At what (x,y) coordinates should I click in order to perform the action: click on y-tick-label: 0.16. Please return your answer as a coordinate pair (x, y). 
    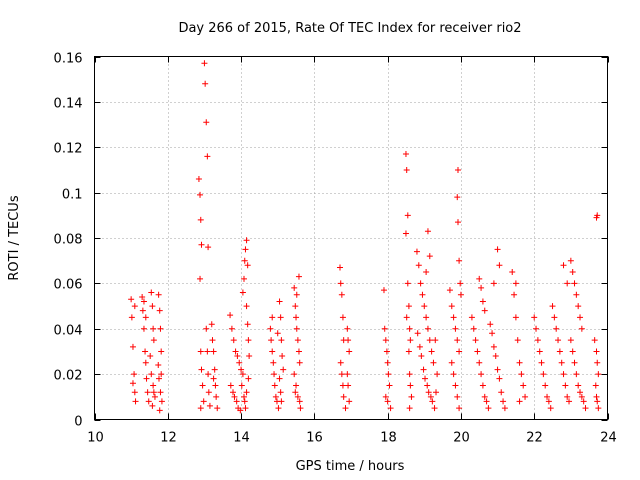
    Looking at the image, I should click on (68, 59).